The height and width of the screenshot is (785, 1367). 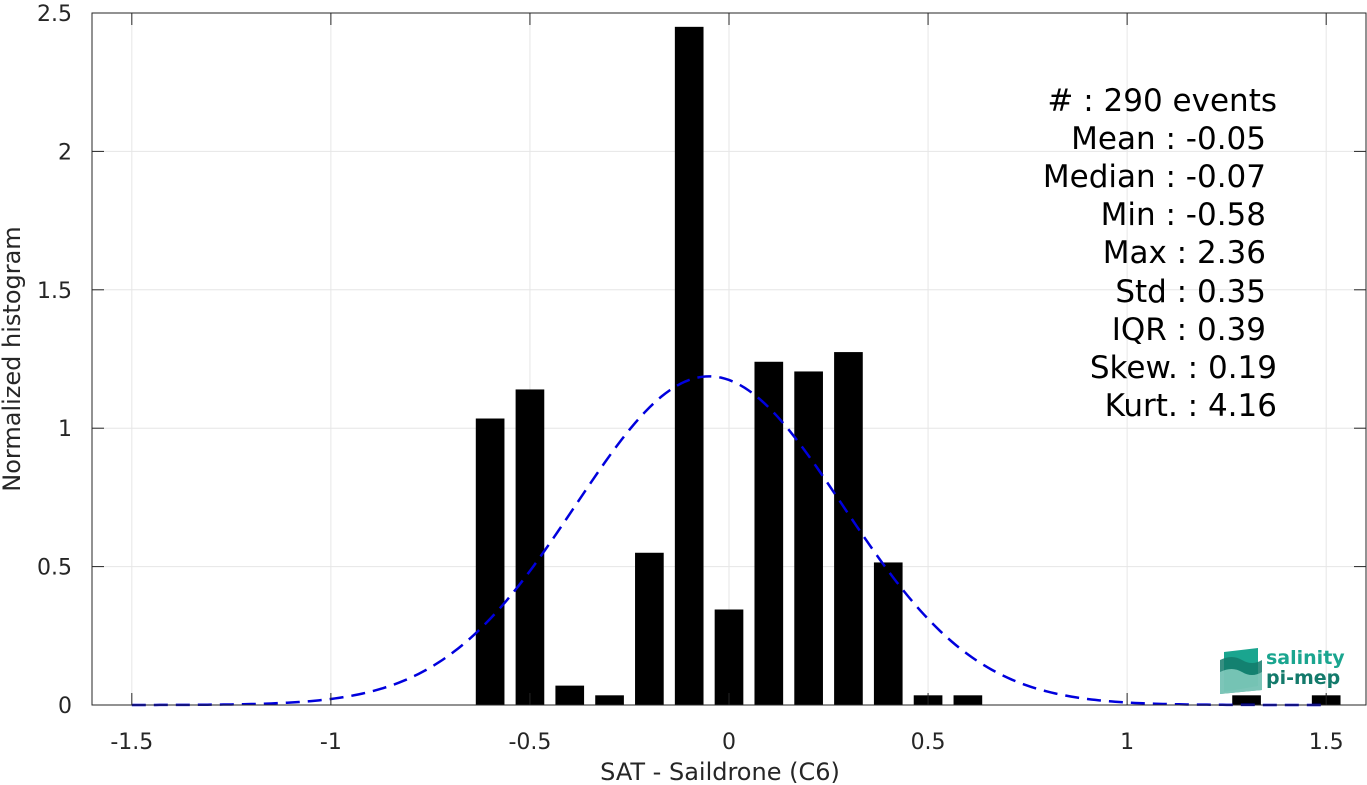 I want to click on y-tick-labels: 0 0.5 1 1.5 2 2.5, so click(x=54, y=360).